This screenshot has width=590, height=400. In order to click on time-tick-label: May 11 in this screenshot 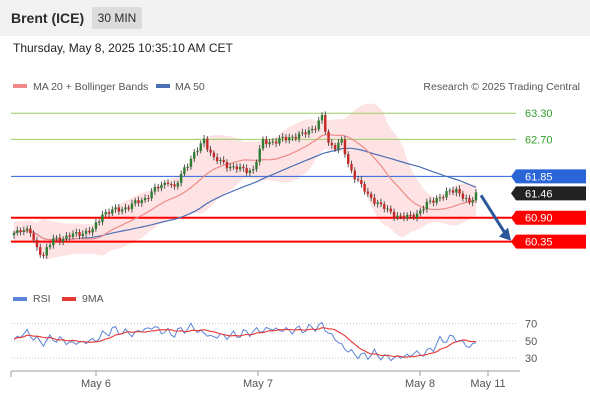, I will do `click(487, 384)`.